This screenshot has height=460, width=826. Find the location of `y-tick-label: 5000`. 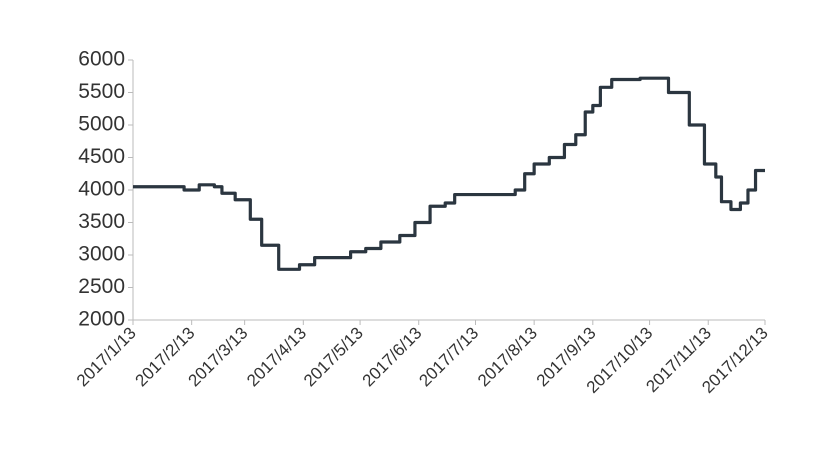

y-tick-label: 5000 is located at coordinates (101, 124).